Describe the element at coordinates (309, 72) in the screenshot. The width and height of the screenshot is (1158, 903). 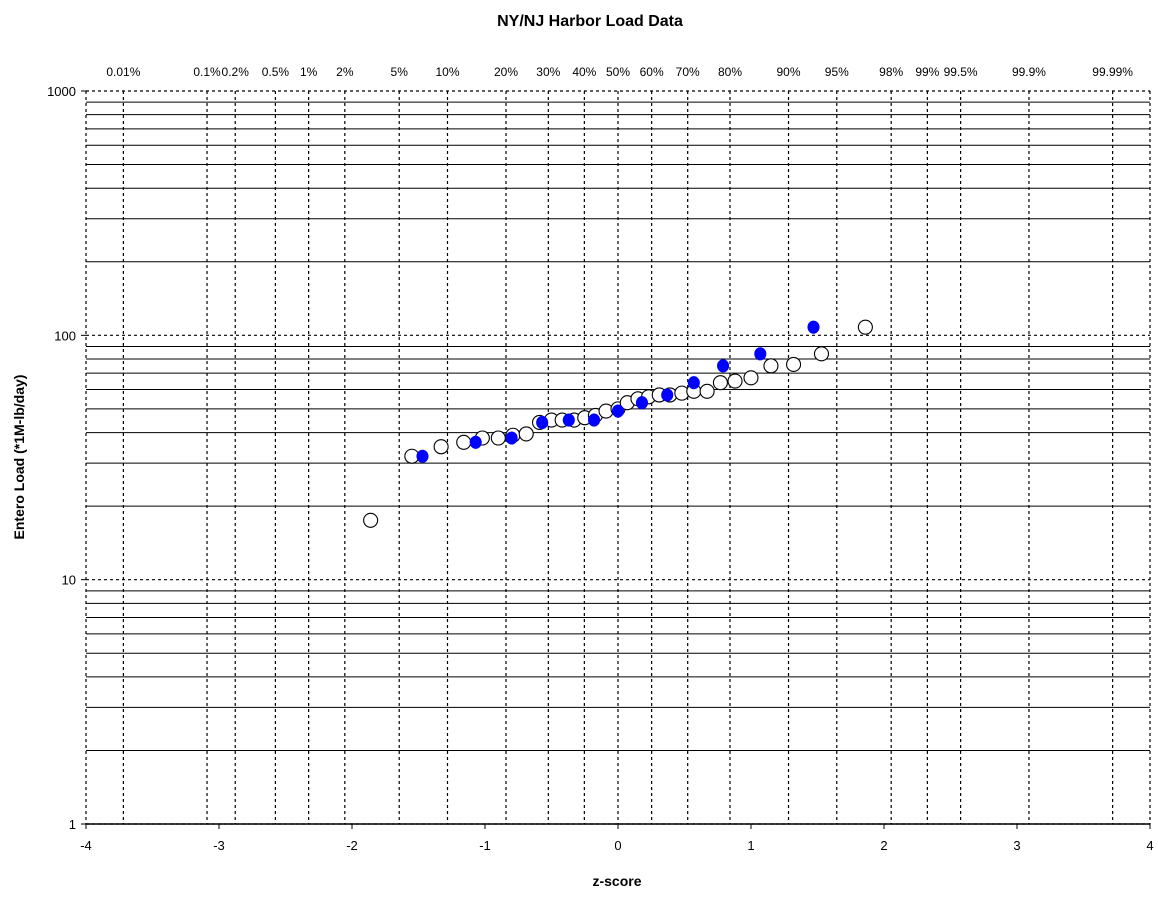
I see `percentile-label: 1%` at that location.